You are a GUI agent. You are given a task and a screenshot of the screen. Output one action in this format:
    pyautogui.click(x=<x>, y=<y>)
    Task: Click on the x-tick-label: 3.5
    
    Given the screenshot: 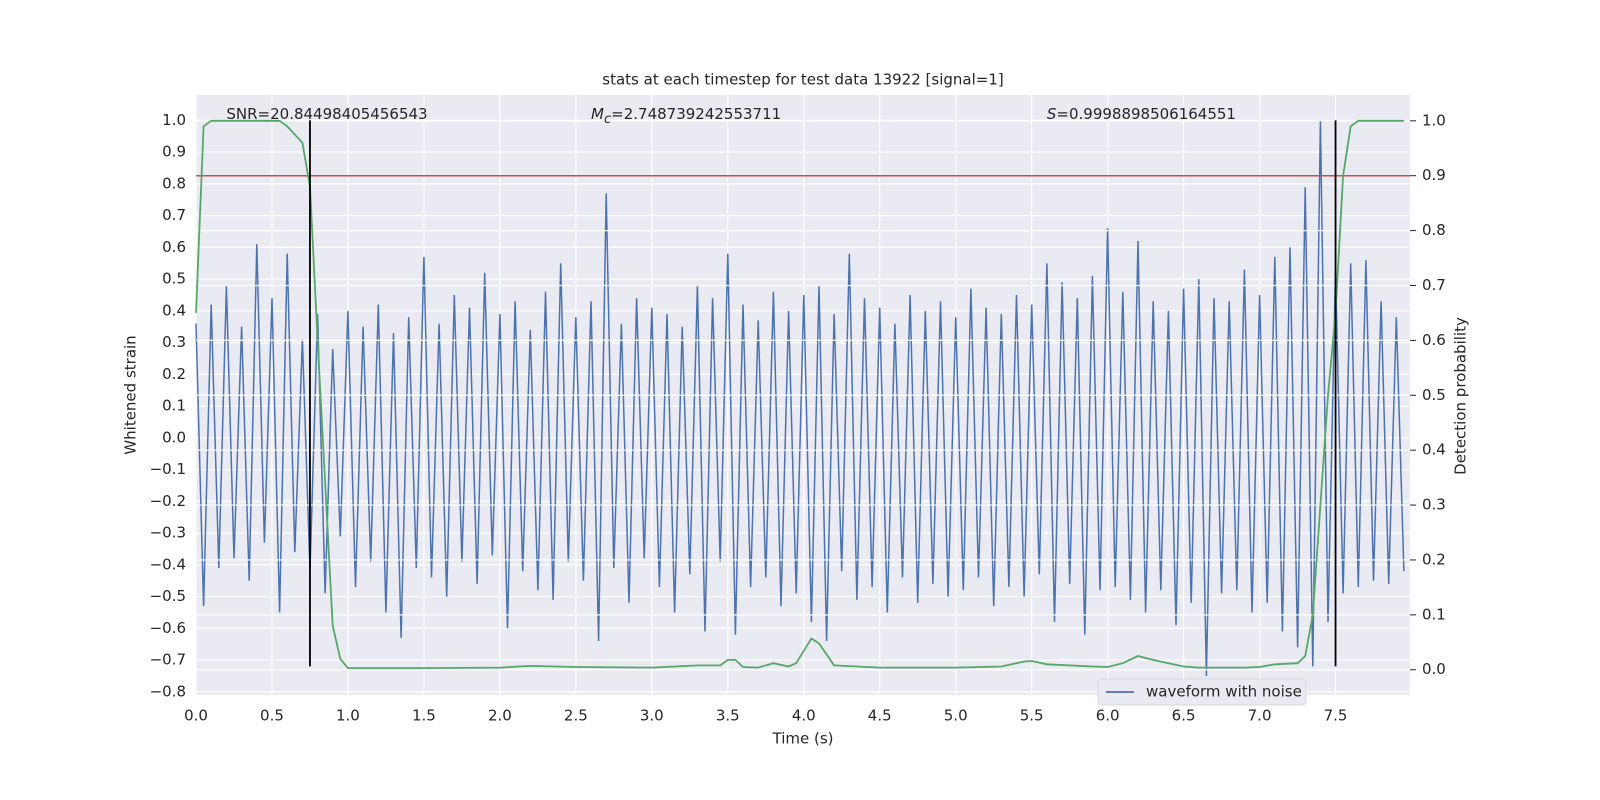 What is the action you would take?
    pyautogui.click(x=728, y=716)
    